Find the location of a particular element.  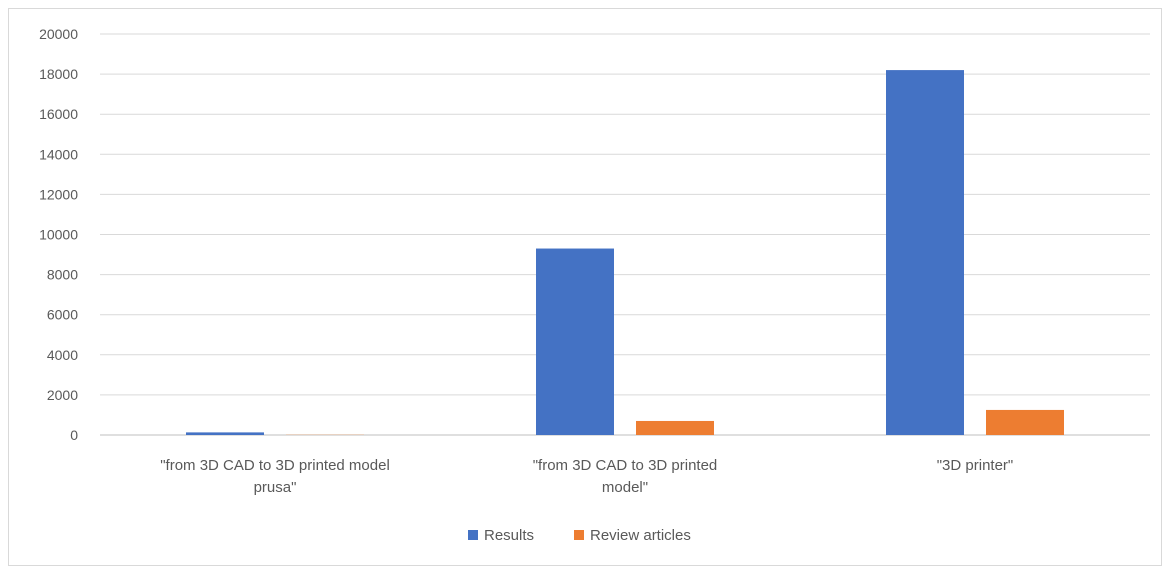

y-tick-label: 20000 is located at coordinates (58, 34).